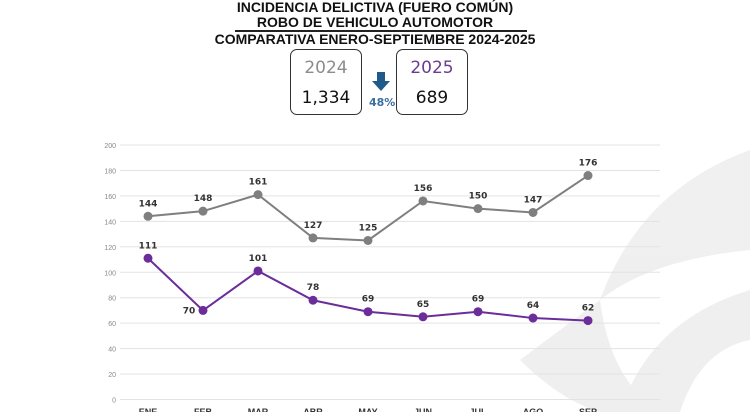 The height and width of the screenshot is (412, 750). What do you see at coordinates (432, 68) in the screenshot?
I see `year-label: 2025` at bounding box center [432, 68].